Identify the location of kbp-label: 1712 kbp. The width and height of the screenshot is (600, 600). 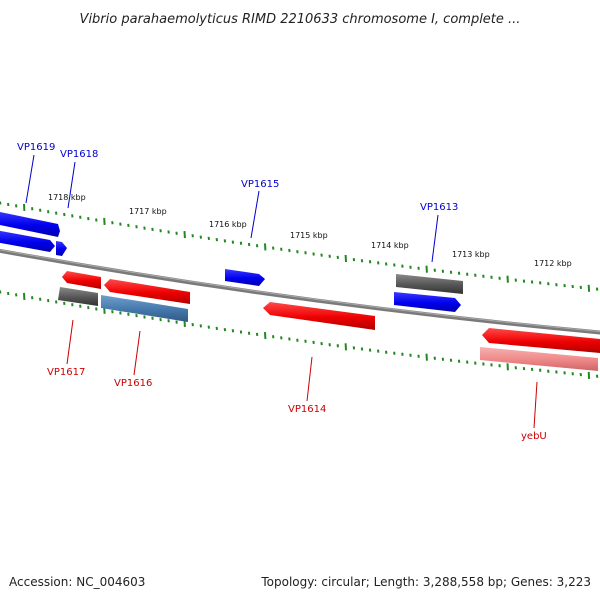
(553, 263).